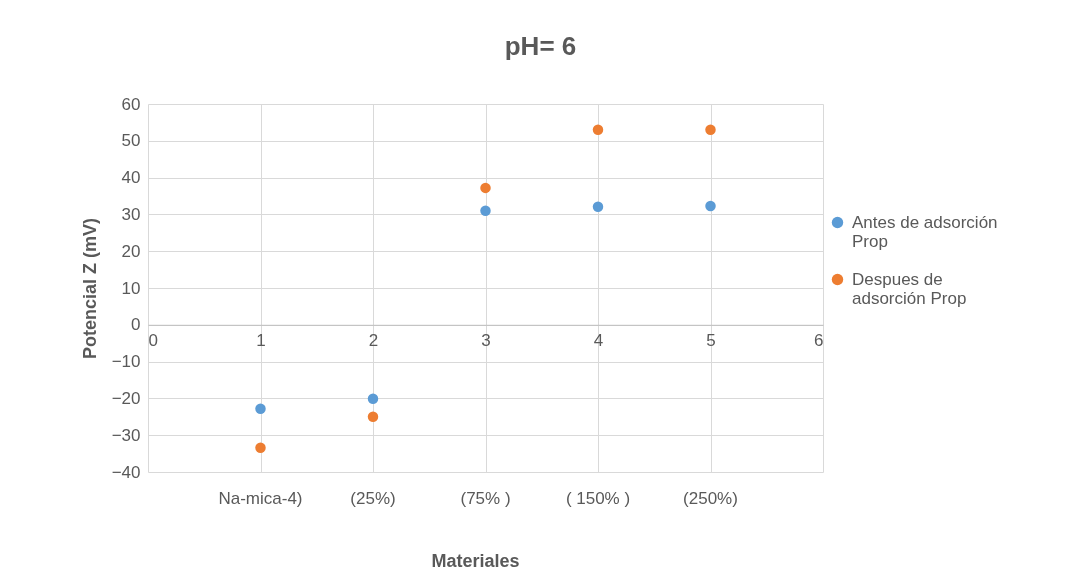 The image size is (1065, 579). What do you see at coordinates (153, 341) in the screenshot?
I see `x-tick-label: 0` at bounding box center [153, 341].